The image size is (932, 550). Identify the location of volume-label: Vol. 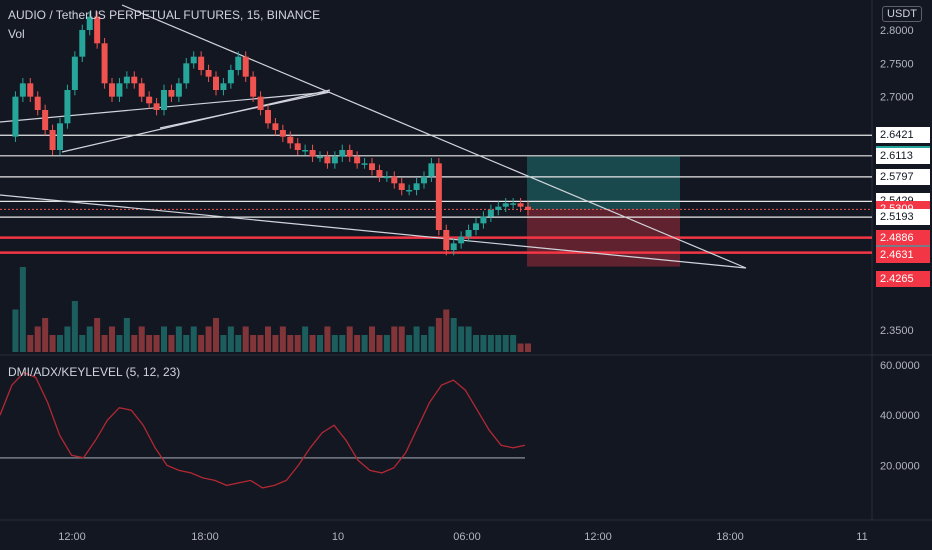
(16, 34).